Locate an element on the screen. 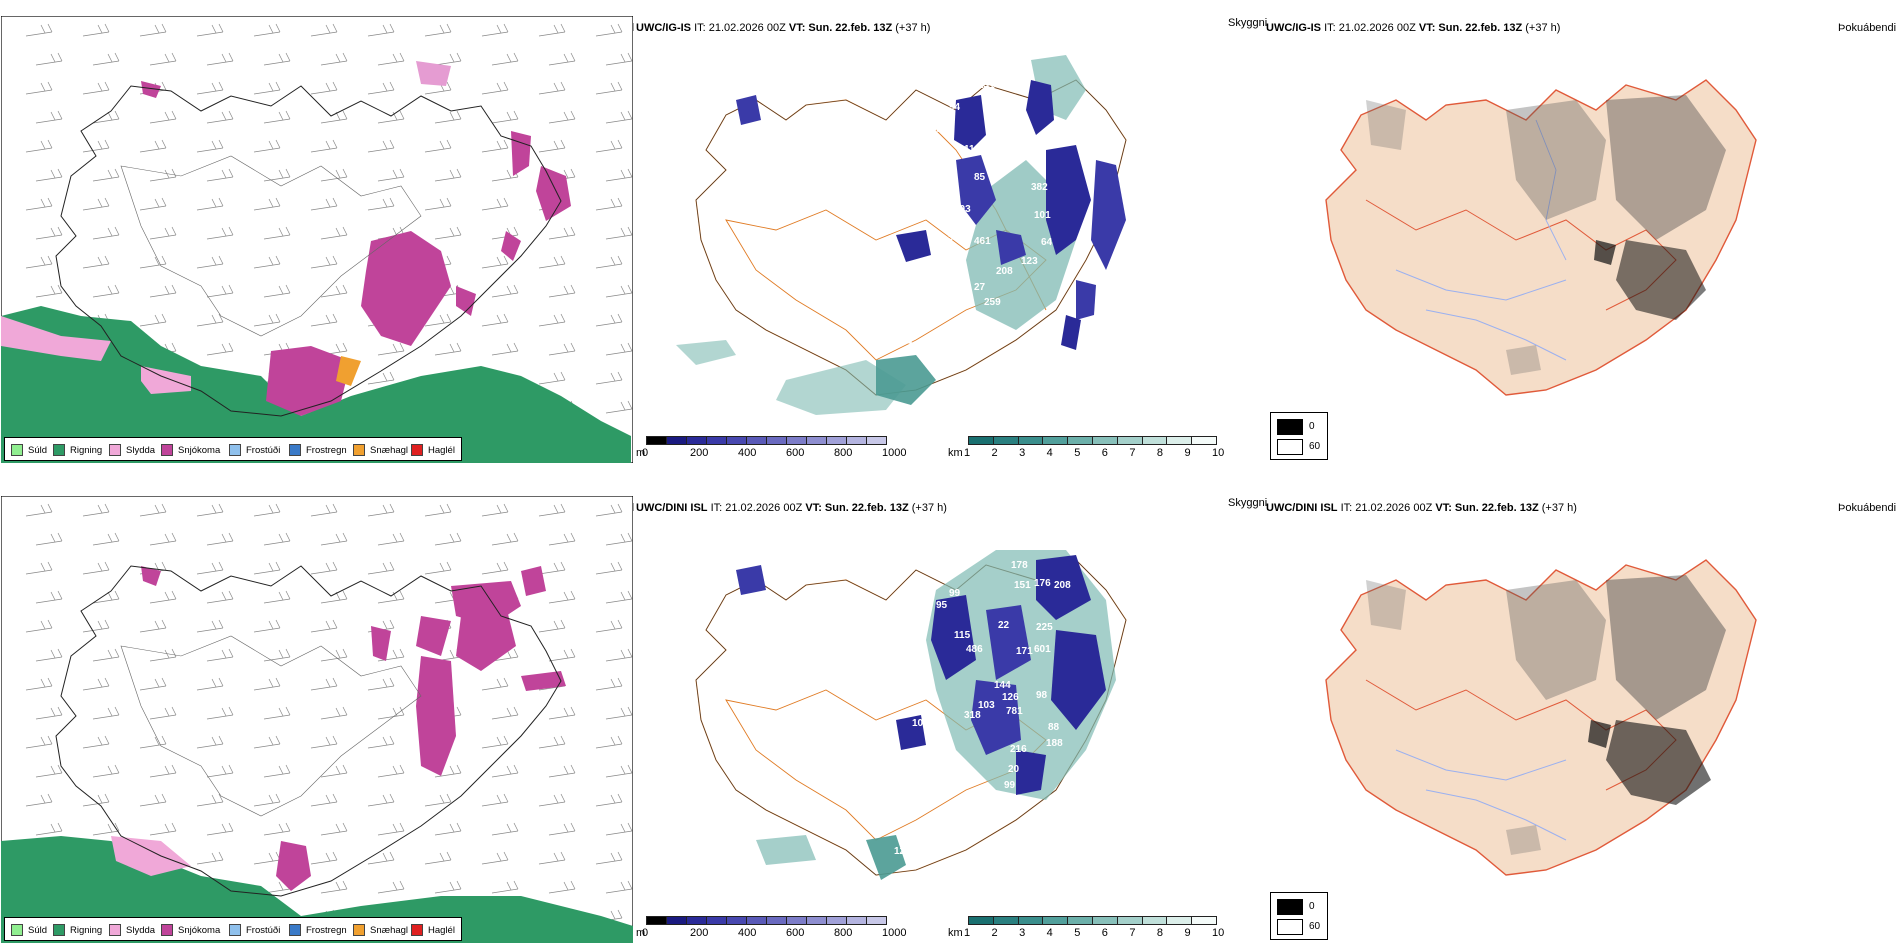  colorbar-tick-label: 800 is located at coordinates (843, 933).